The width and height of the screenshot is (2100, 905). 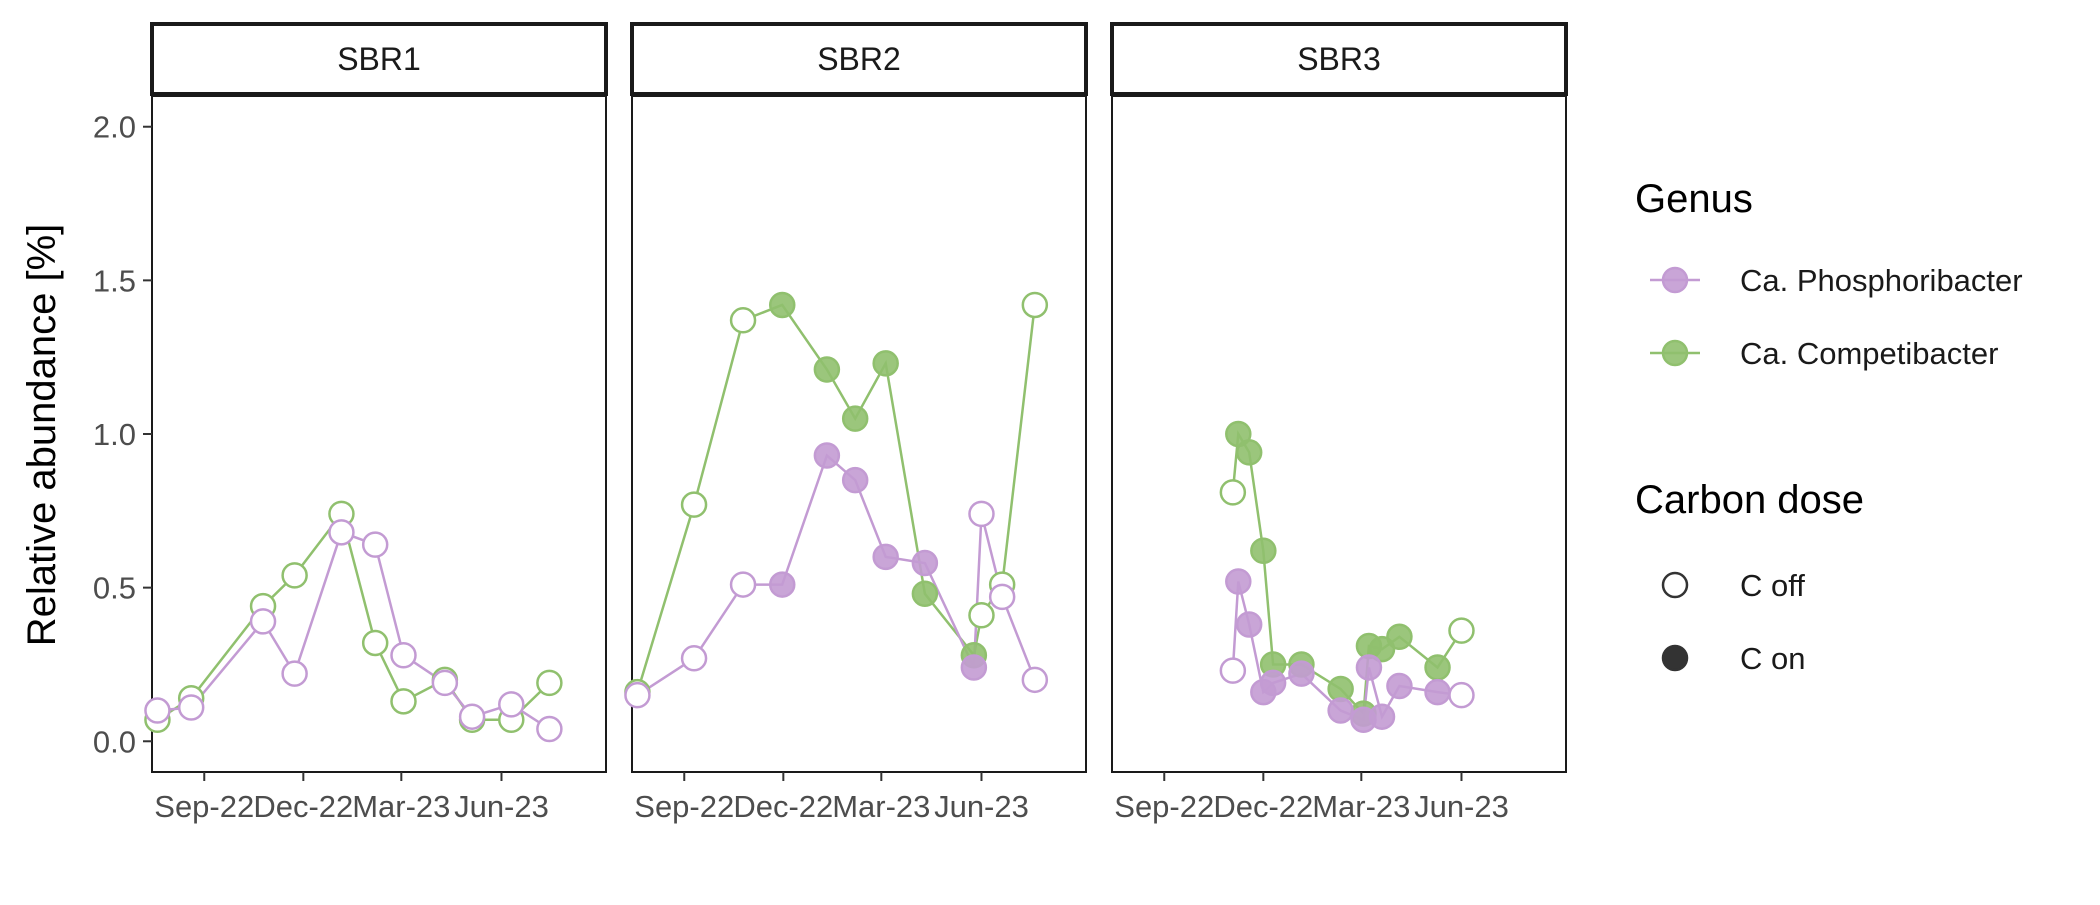 I want to click on legend-label: Ca. Competibacter, so click(x=1869, y=353).